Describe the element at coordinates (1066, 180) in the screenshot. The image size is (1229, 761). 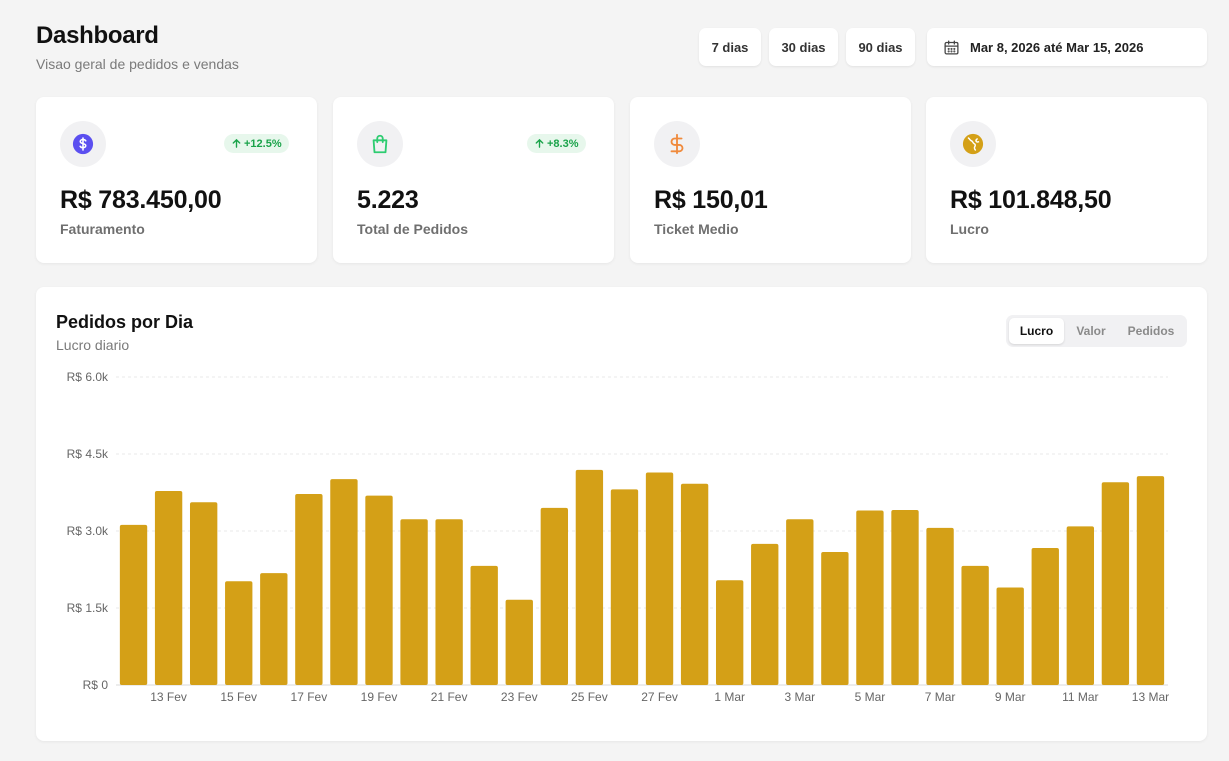
I see `stat-card-lucro: R$ 101.848,50 Lucro` at that location.